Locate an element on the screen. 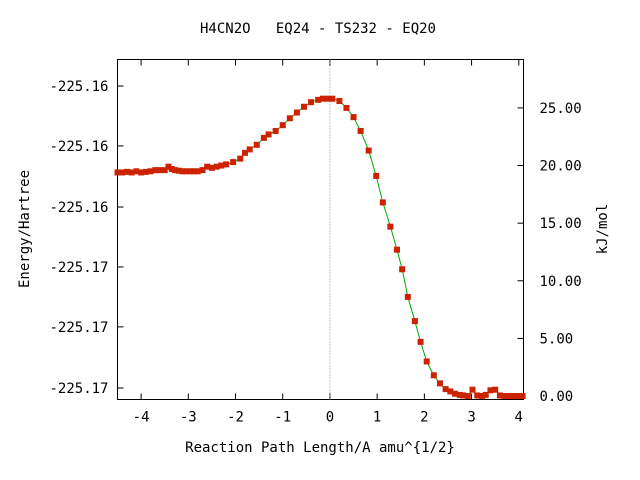 This screenshot has height=480, width=640. x-tick-label: 0 is located at coordinates (330, 418).